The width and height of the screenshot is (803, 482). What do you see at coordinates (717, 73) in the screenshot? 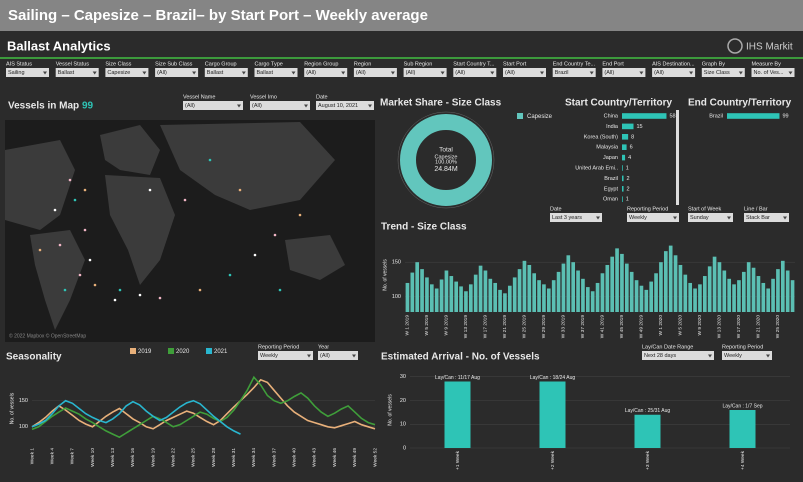
I see `dropdown-value: Size Class` at bounding box center [717, 73].